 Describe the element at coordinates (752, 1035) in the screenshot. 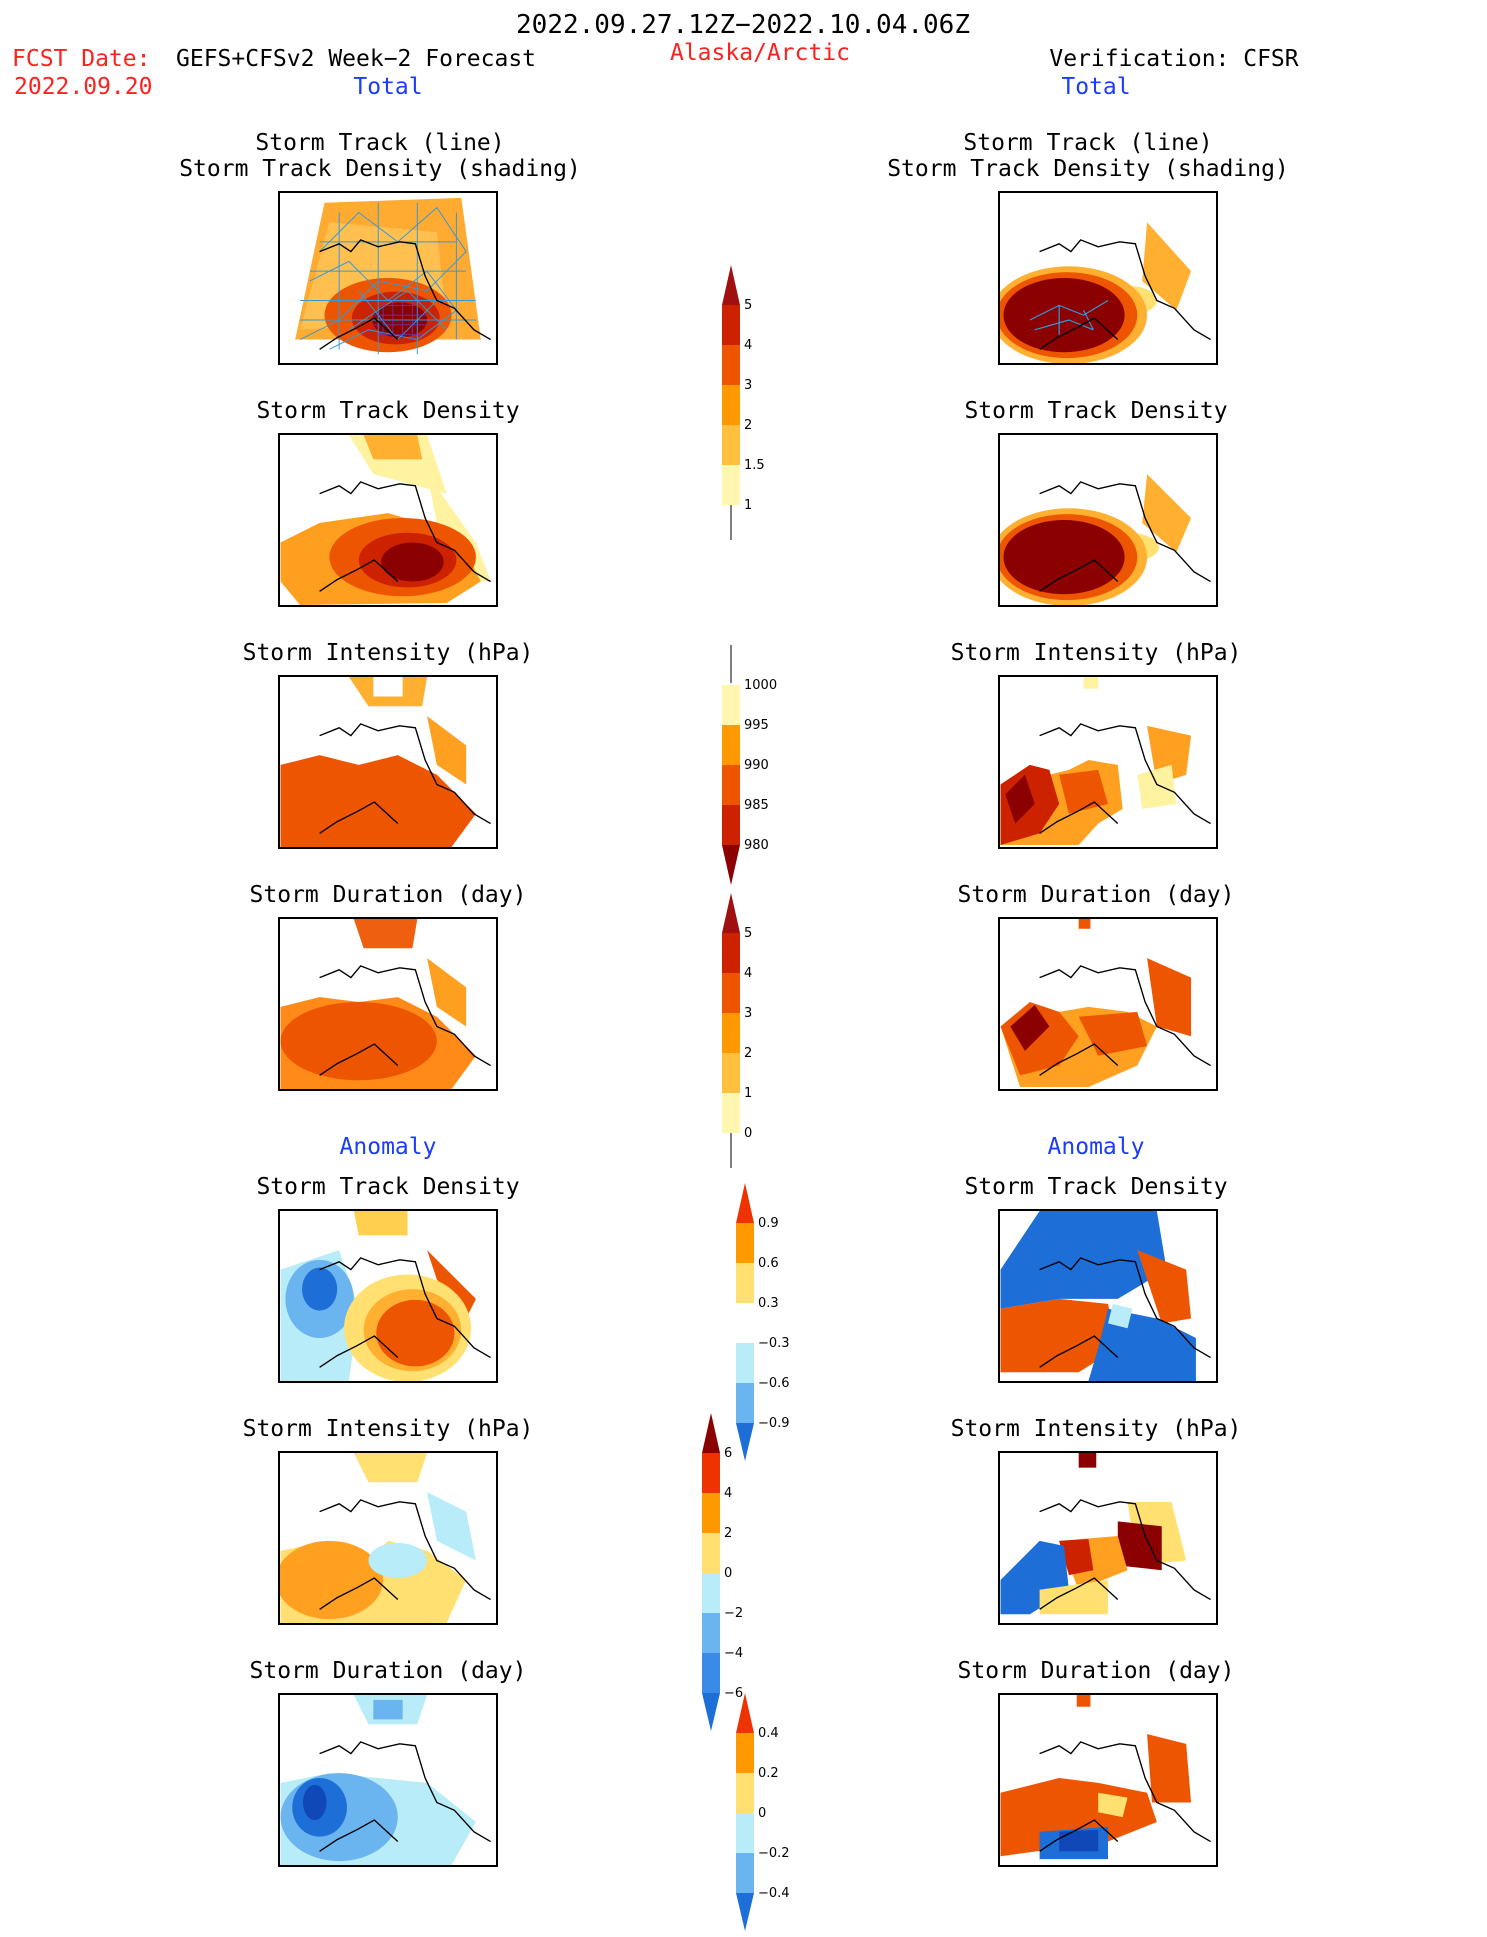

I see `colorbar-duration: 5 4 3 2 1 0` at that location.